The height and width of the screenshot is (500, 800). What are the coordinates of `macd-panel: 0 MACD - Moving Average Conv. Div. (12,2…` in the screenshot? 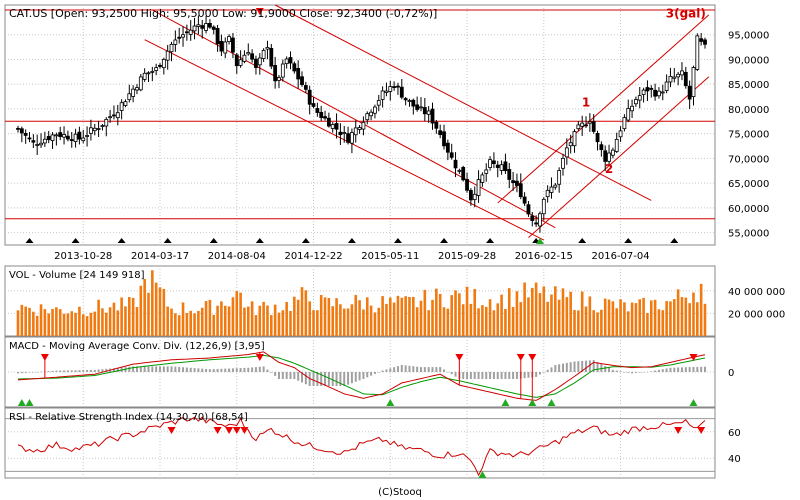 It's located at (369, 372).